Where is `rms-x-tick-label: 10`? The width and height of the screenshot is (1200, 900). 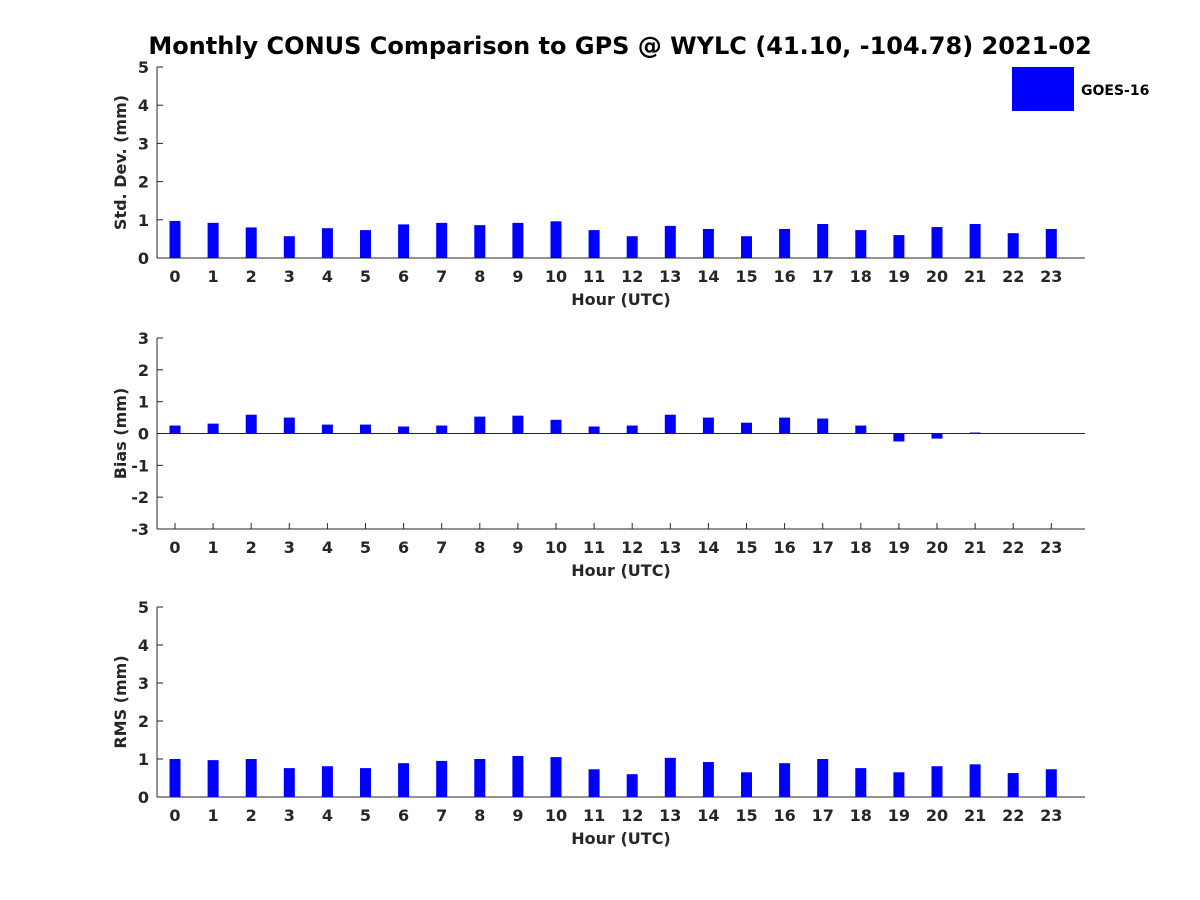 rms-x-tick-label: 10 is located at coordinates (556, 815).